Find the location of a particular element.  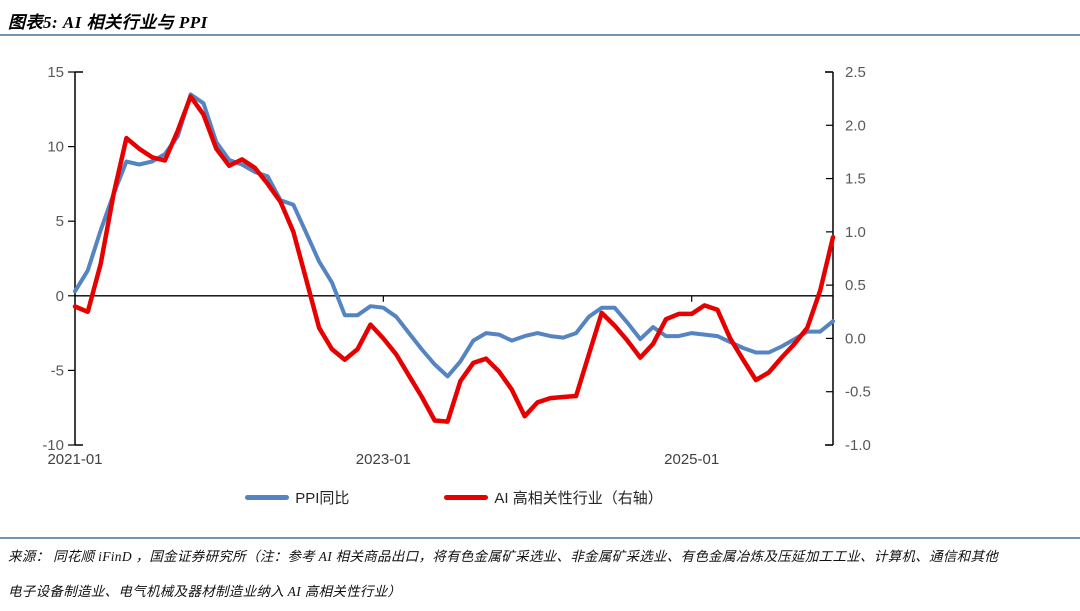

ai-line-swatch is located at coordinates (466, 497).